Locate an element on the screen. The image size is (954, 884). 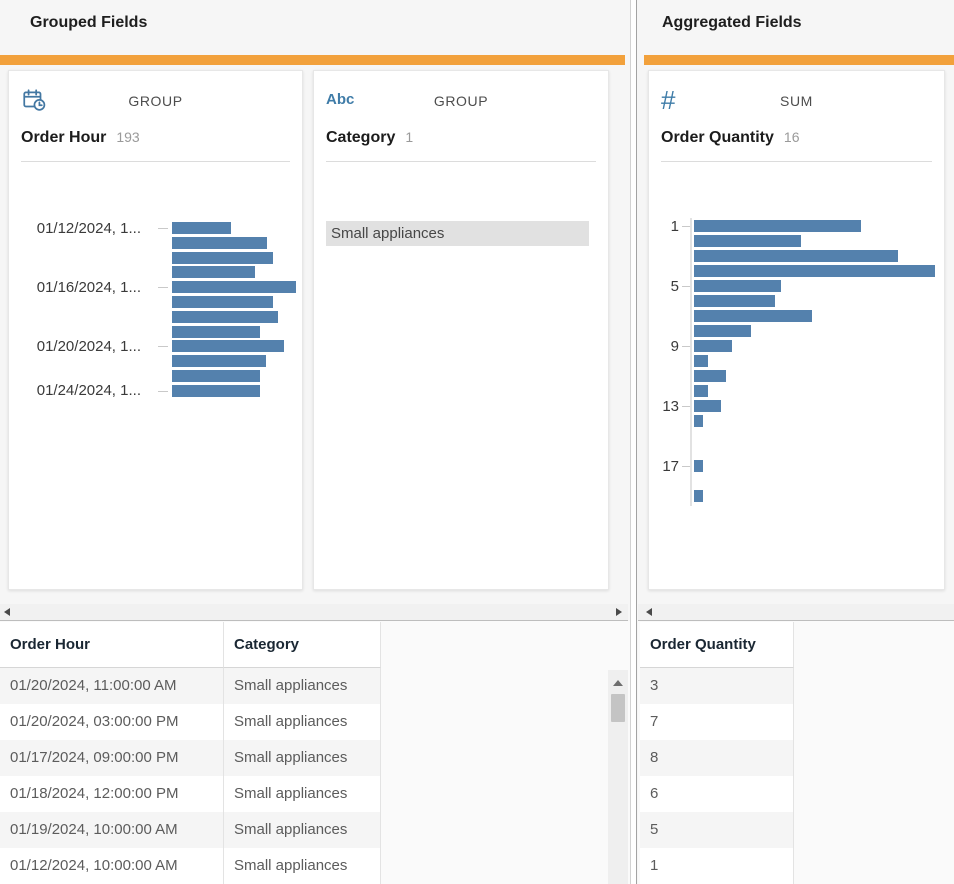
table-cell: 3 is located at coordinates (717, 686).